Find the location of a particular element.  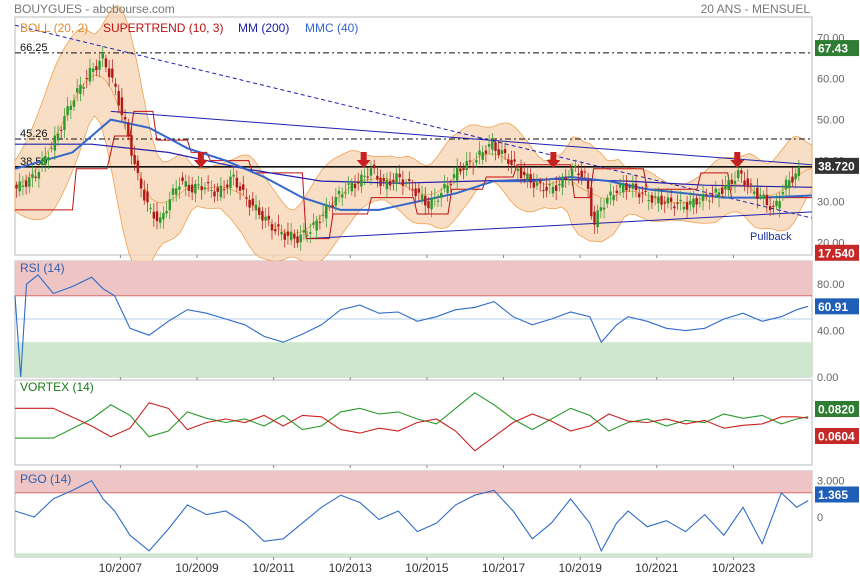

pgo-y-tick-label: 3.000 is located at coordinates (831, 482).